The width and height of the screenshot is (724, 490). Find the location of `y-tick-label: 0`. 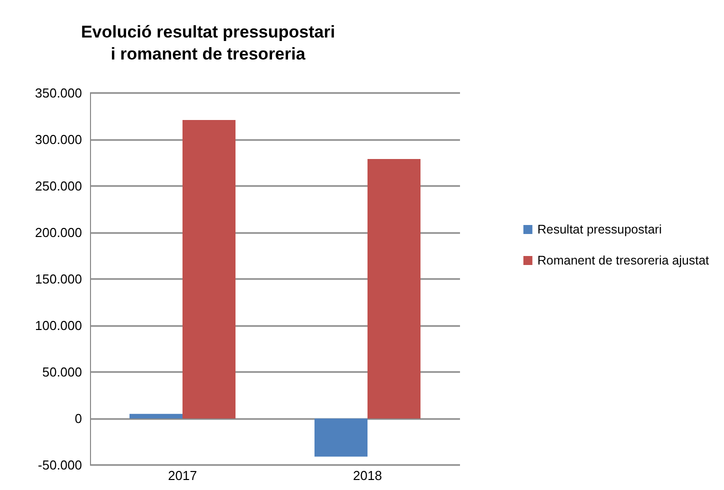

y-tick-label: 0 is located at coordinates (78, 418).